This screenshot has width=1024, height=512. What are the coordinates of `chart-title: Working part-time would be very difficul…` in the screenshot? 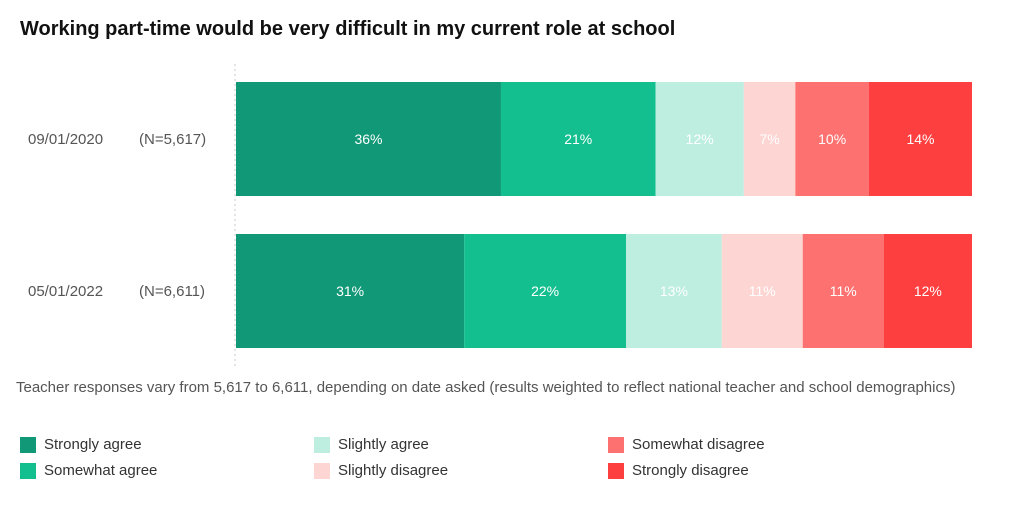 It's located at (348, 29).